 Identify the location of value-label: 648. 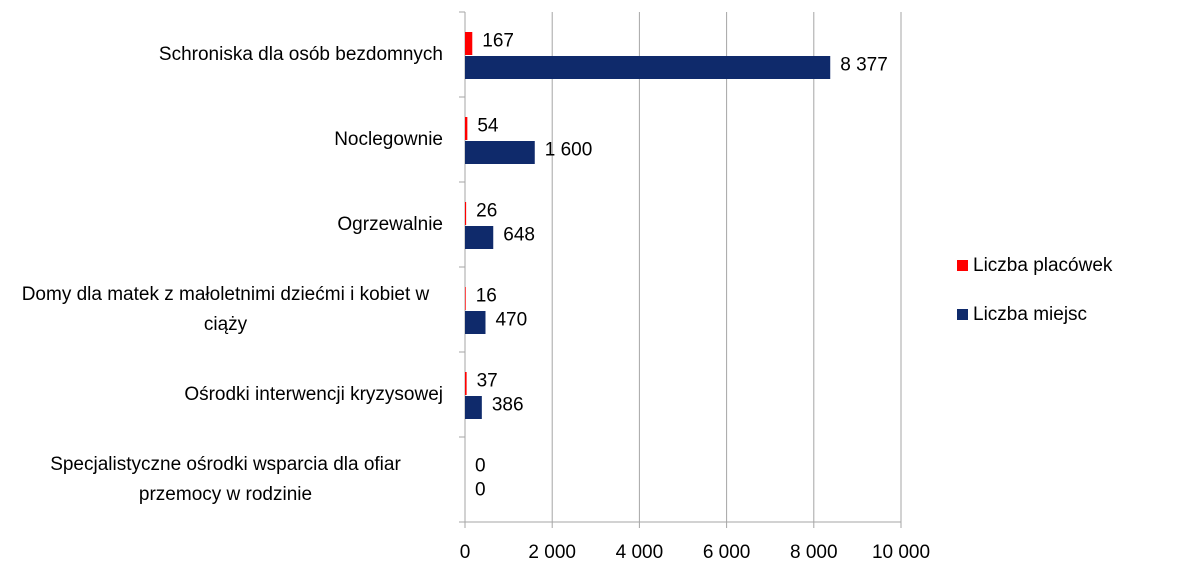
(519, 235).